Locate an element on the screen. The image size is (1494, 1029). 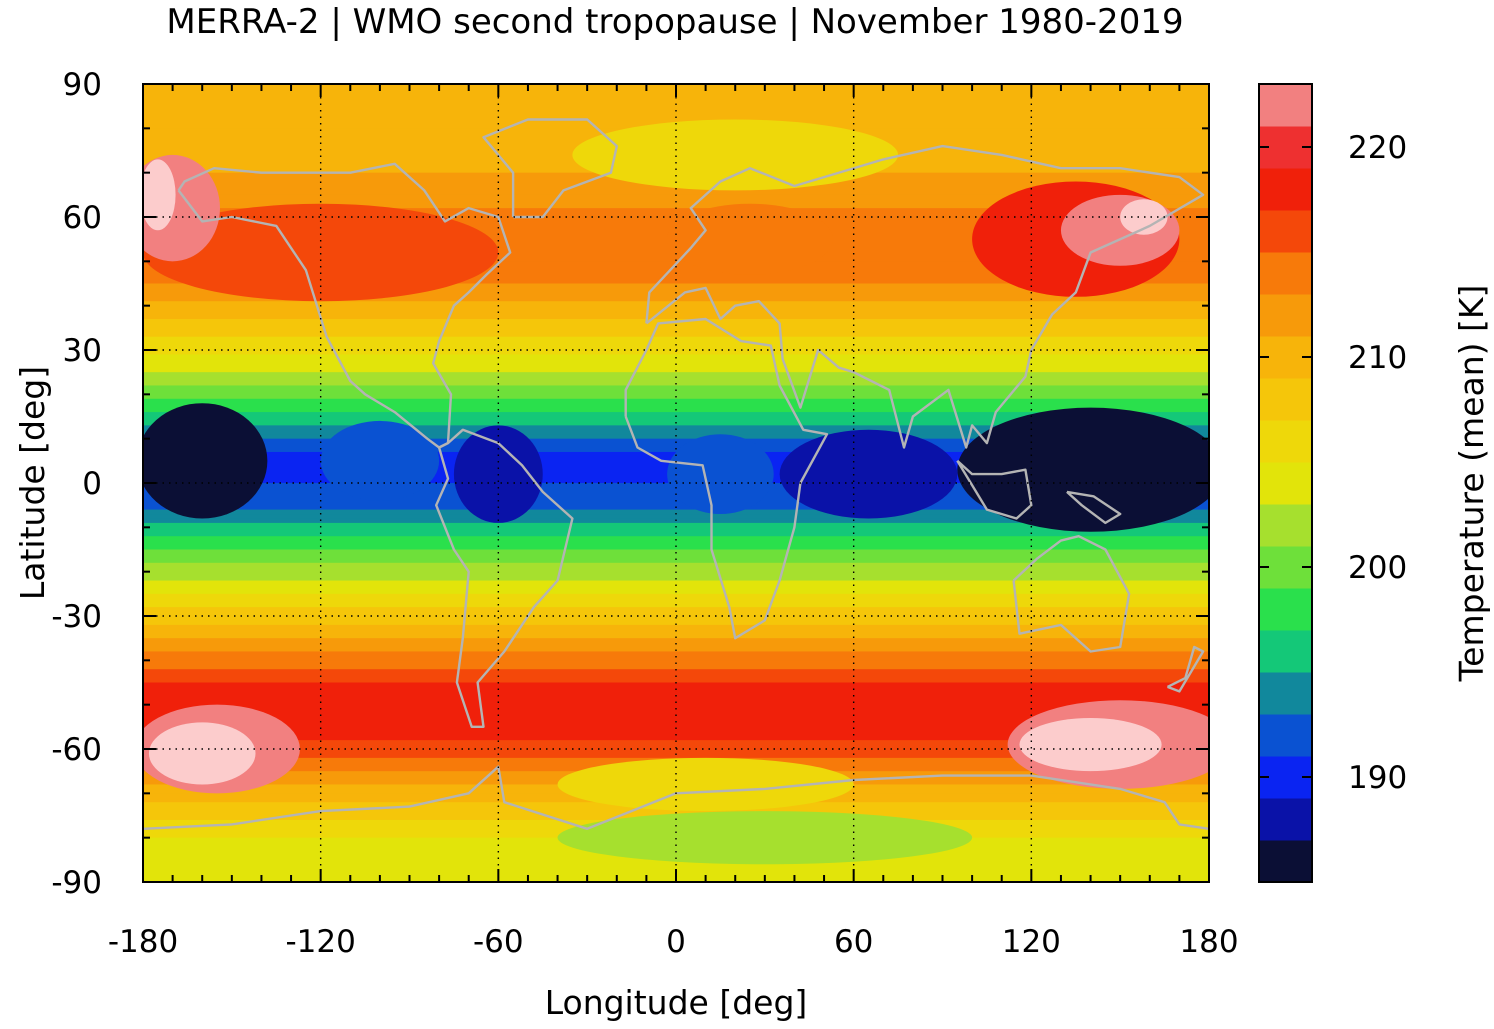
feature-warm-north-america is located at coordinates (321, 252).